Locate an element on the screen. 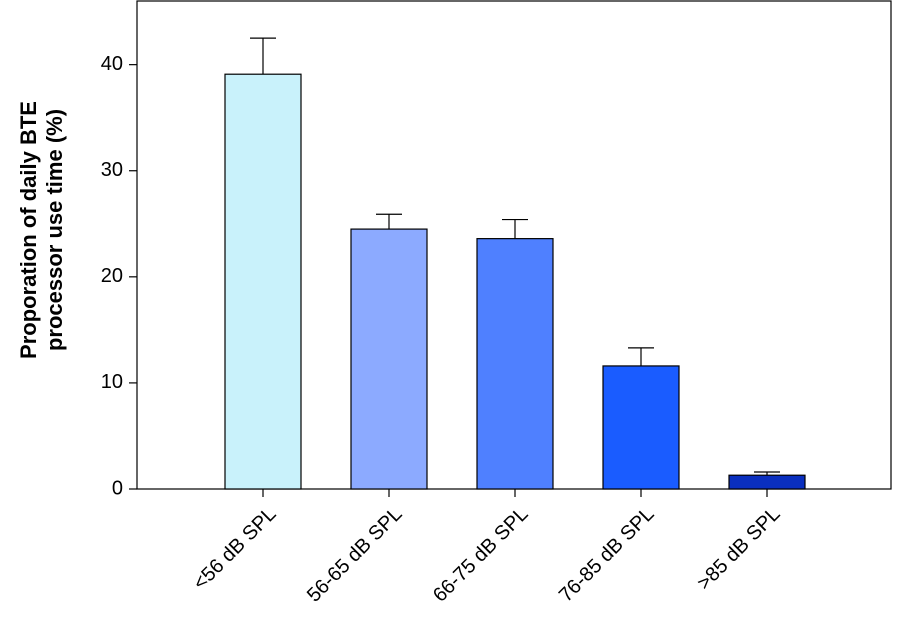 The width and height of the screenshot is (910, 640). y-tick-label: 20 is located at coordinates (112, 276).